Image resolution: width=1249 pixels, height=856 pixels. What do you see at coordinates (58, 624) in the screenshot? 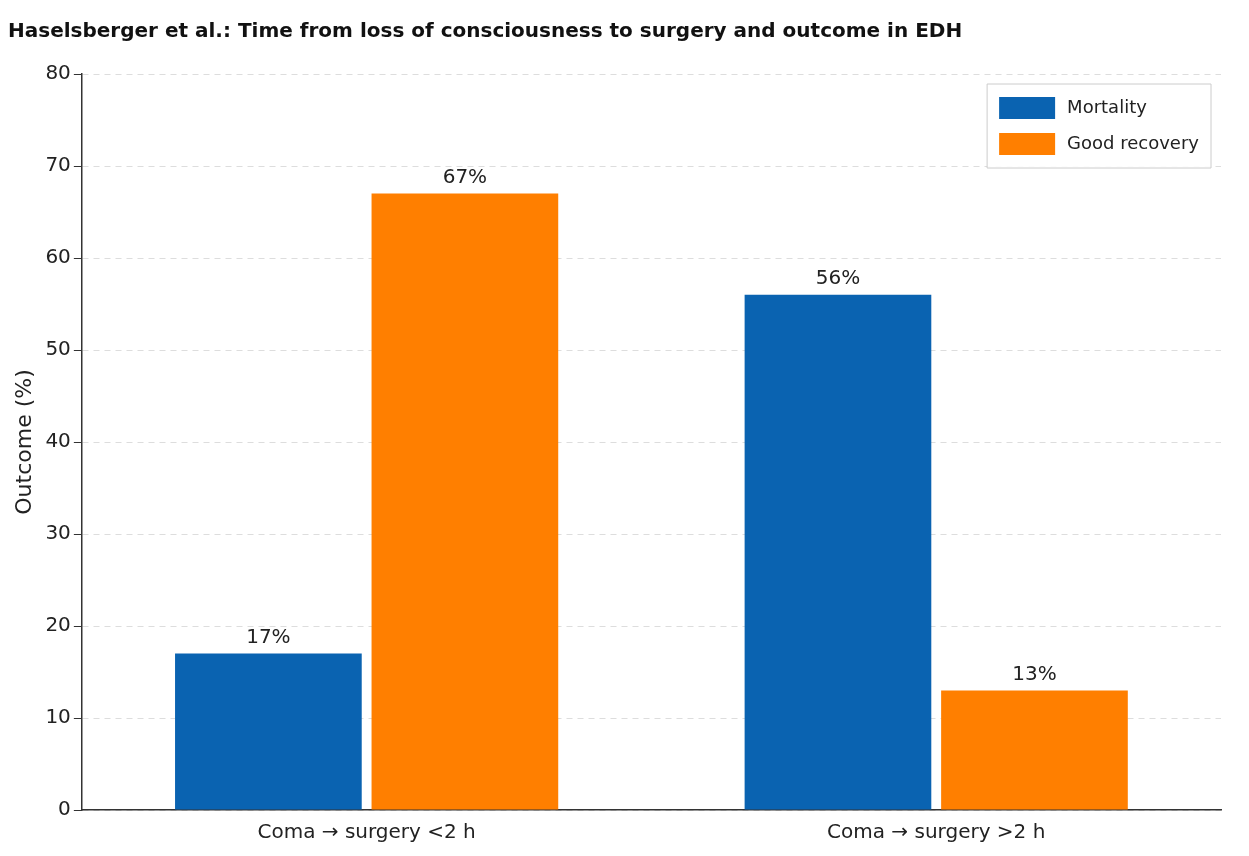
I see `y-tick-label: 20` at bounding box center [58, 624].